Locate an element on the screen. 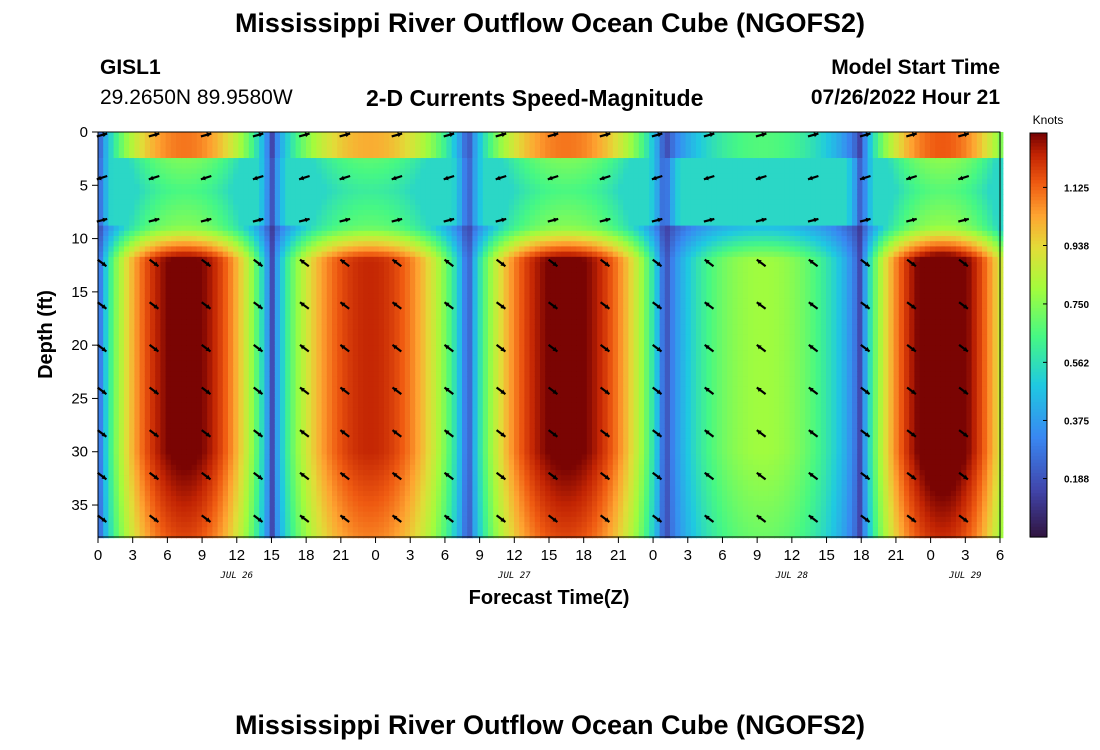 Image resolution: width=1100 pixels, height=750 pixels. colorbar-tick-label: 0.750 is located at coordinates (1076, 305).